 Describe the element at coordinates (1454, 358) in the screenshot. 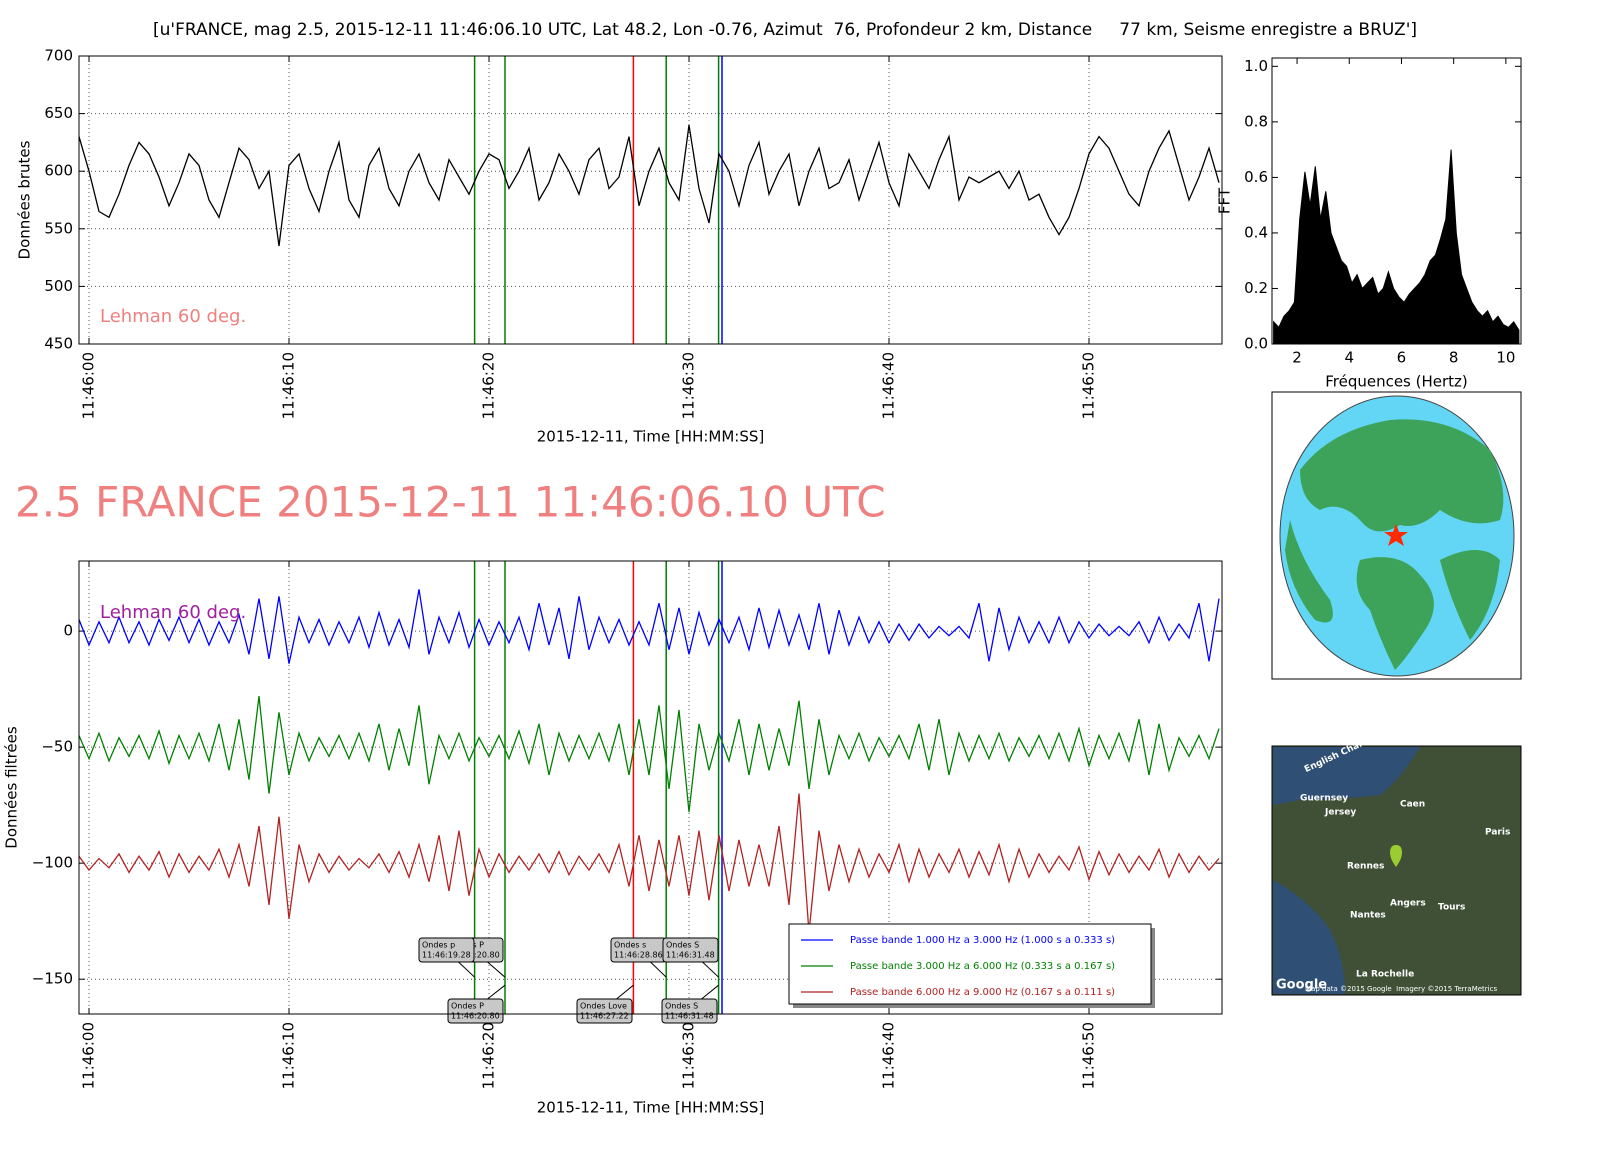

I see `x-tick-label: 8` at that location.